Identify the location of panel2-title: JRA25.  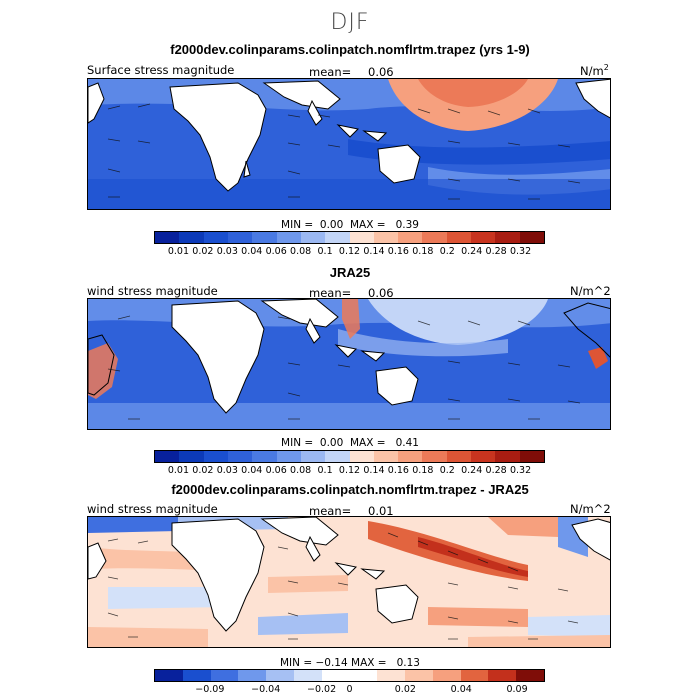
(350, 272).